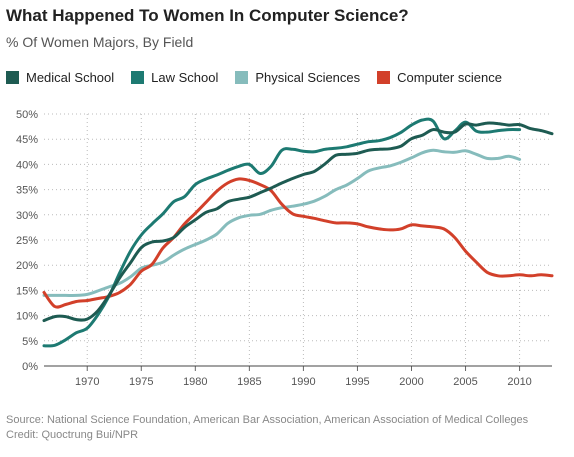 This screenshot has width=574, height=457. I want to click on y-tick-label: 25%, so click(27, 241).